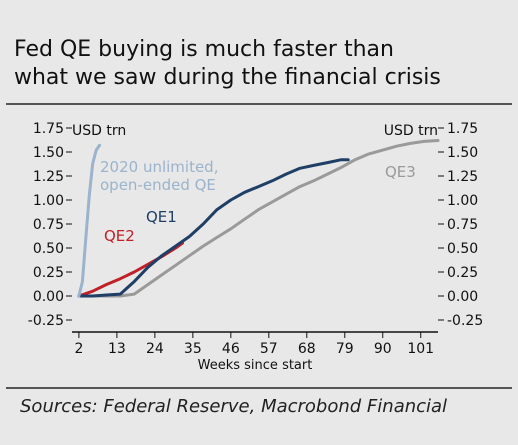 Image resolution: width=518 pixels, height=445 pixels. What do you see at coordinates (48, 129) in the screenshot?
I see `left-y-tick-label: 1.75` at bounding box center [48, 129].